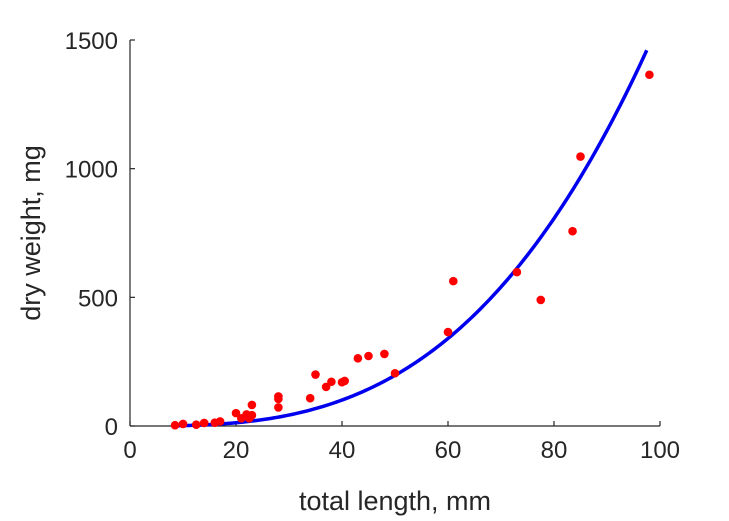 The width and height of the screenshot is (729, 521). Describe the element at coordinates (401, 442) in the screenshot. I see `x-ticks: 0 20 40 60 80 100` at that location.